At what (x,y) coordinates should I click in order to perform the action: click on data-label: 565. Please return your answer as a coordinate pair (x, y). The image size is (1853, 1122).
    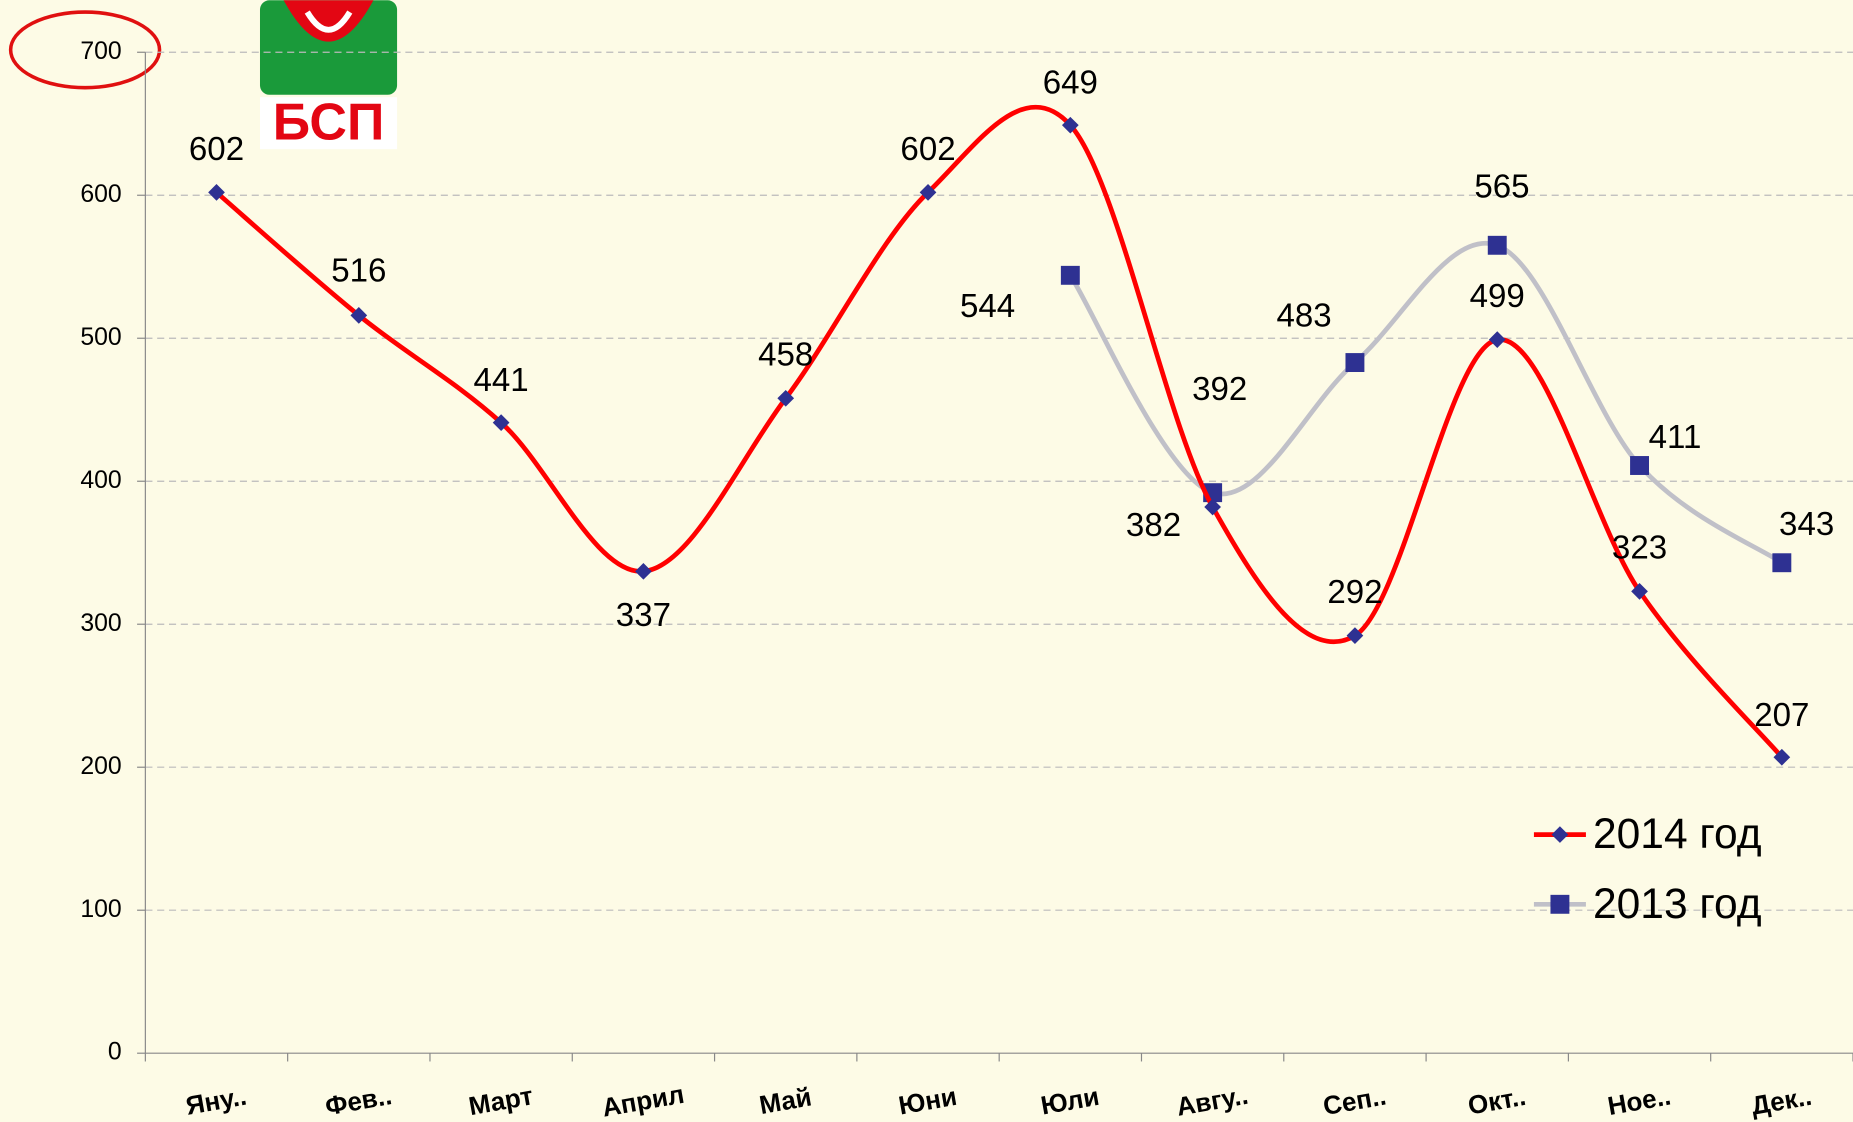
    Looking at the image, I should click on (1501, 186).